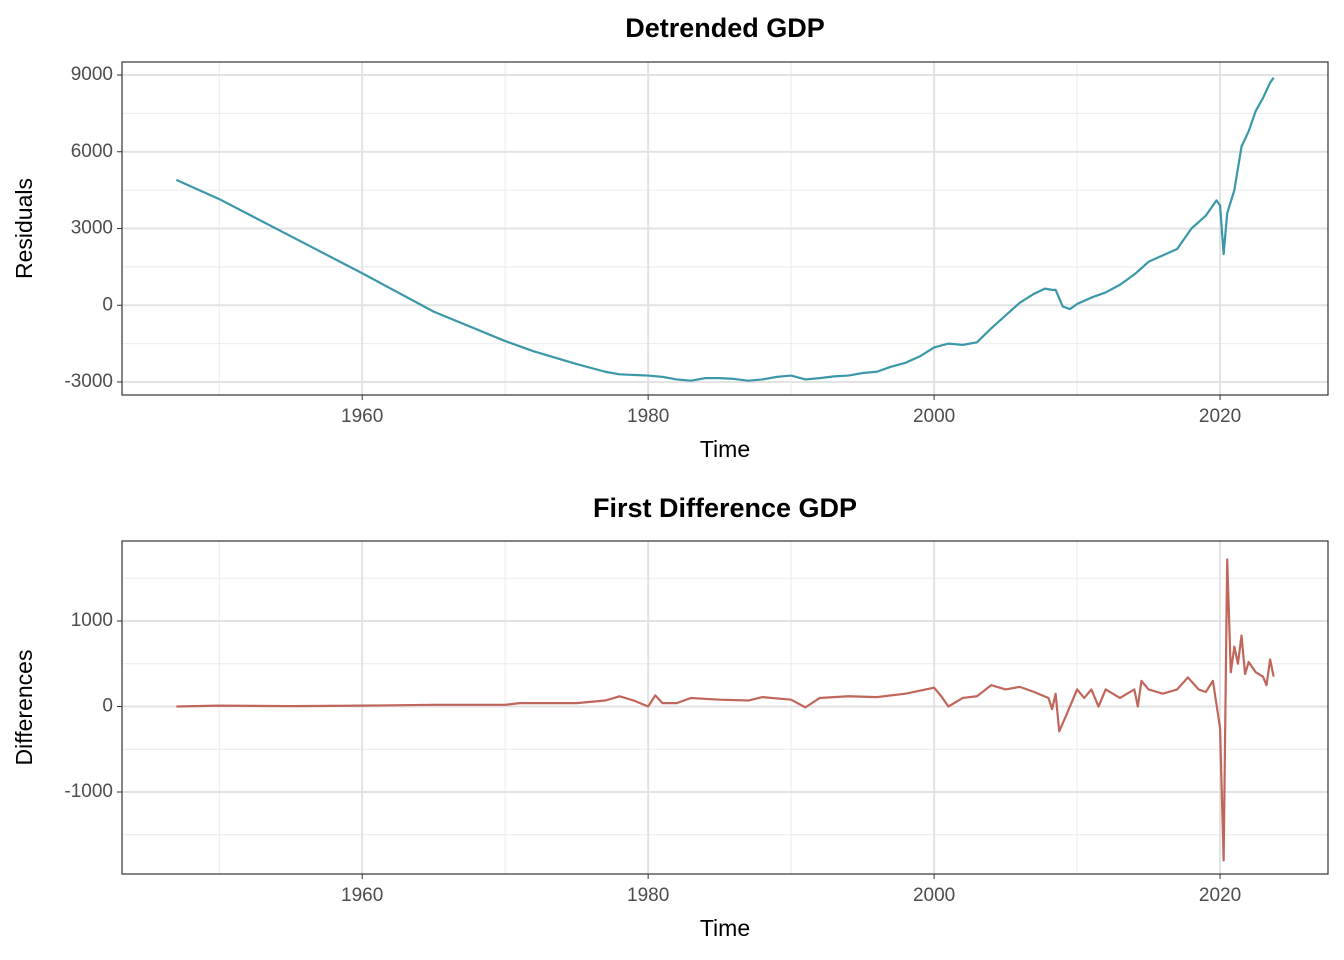  Describe the element at coordinates (88, 381) in the screenshot. I see `y-tick-label: -3000` at that location.